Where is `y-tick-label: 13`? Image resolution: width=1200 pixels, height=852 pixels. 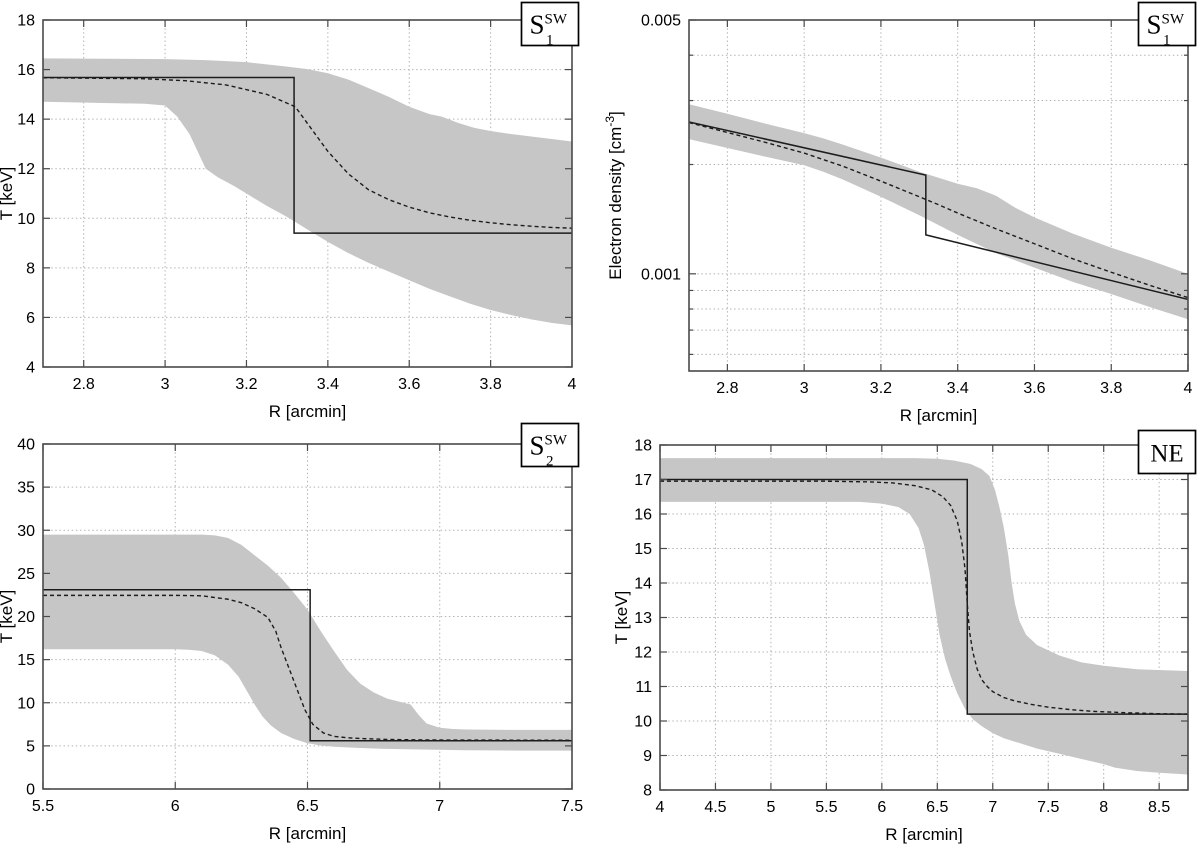 y-tick-label: 13 is located at coordinates (643, 618).